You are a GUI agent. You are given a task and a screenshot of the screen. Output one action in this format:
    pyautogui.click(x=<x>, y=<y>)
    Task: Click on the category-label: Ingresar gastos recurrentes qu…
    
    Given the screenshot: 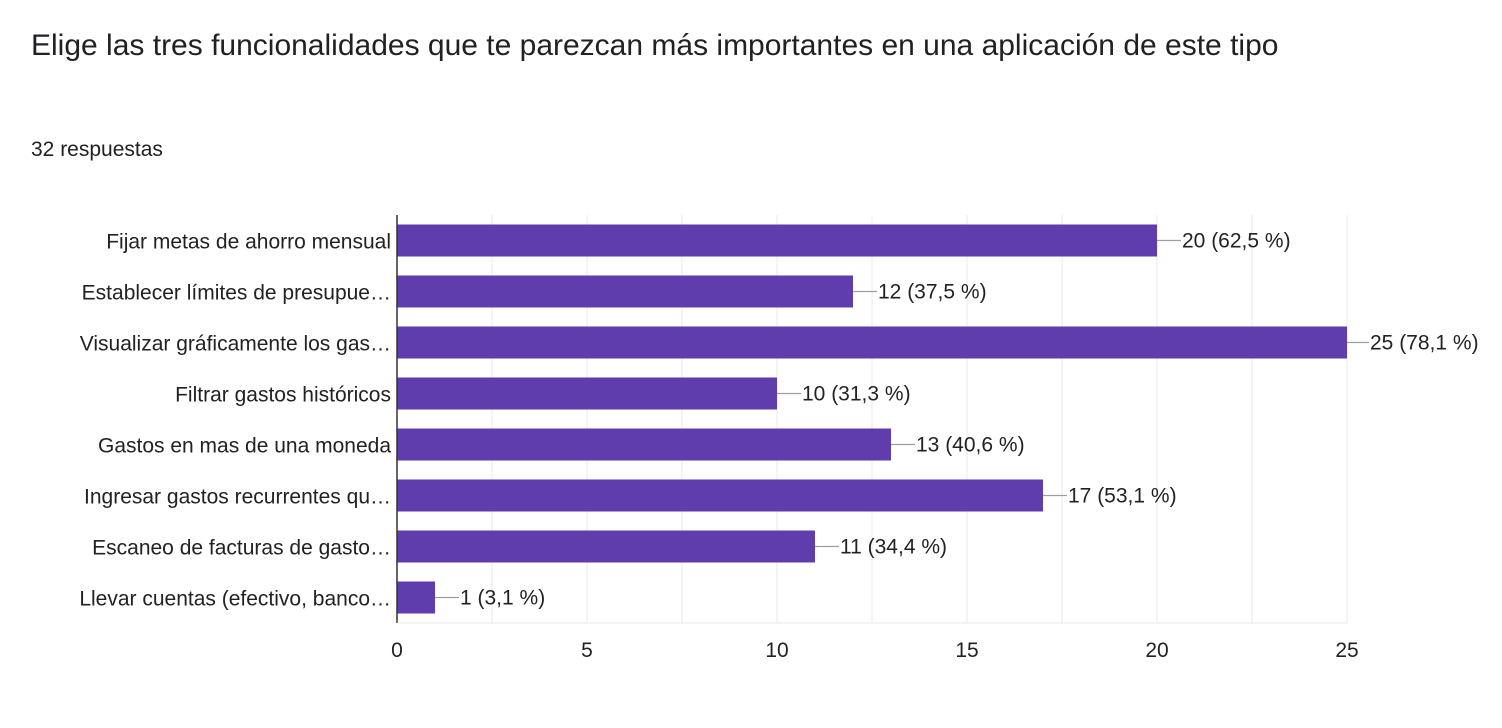 What is the action you would take?
    pyautogui.click(x=237, y=497)
    